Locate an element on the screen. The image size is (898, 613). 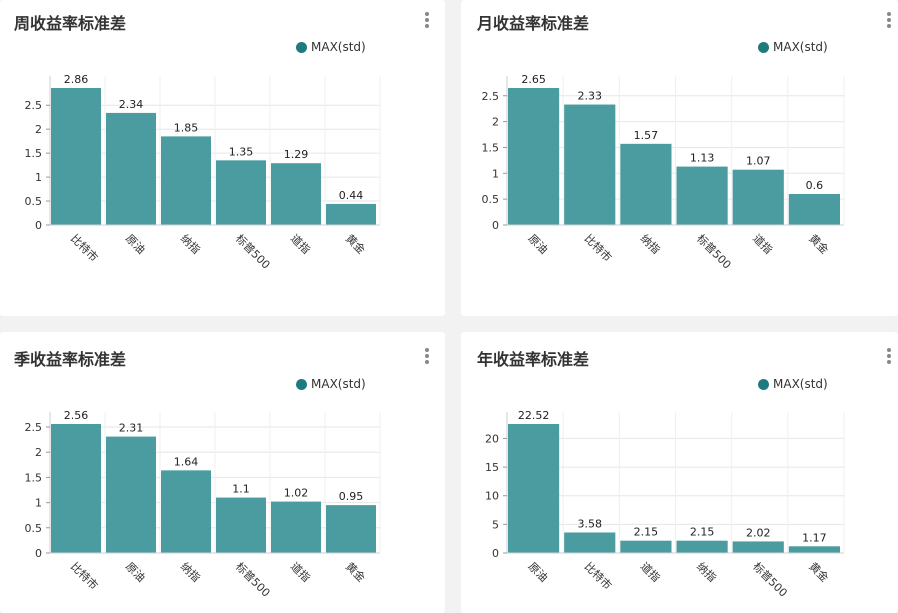
data-label: 2.02 is located at coordinates (758, 532).